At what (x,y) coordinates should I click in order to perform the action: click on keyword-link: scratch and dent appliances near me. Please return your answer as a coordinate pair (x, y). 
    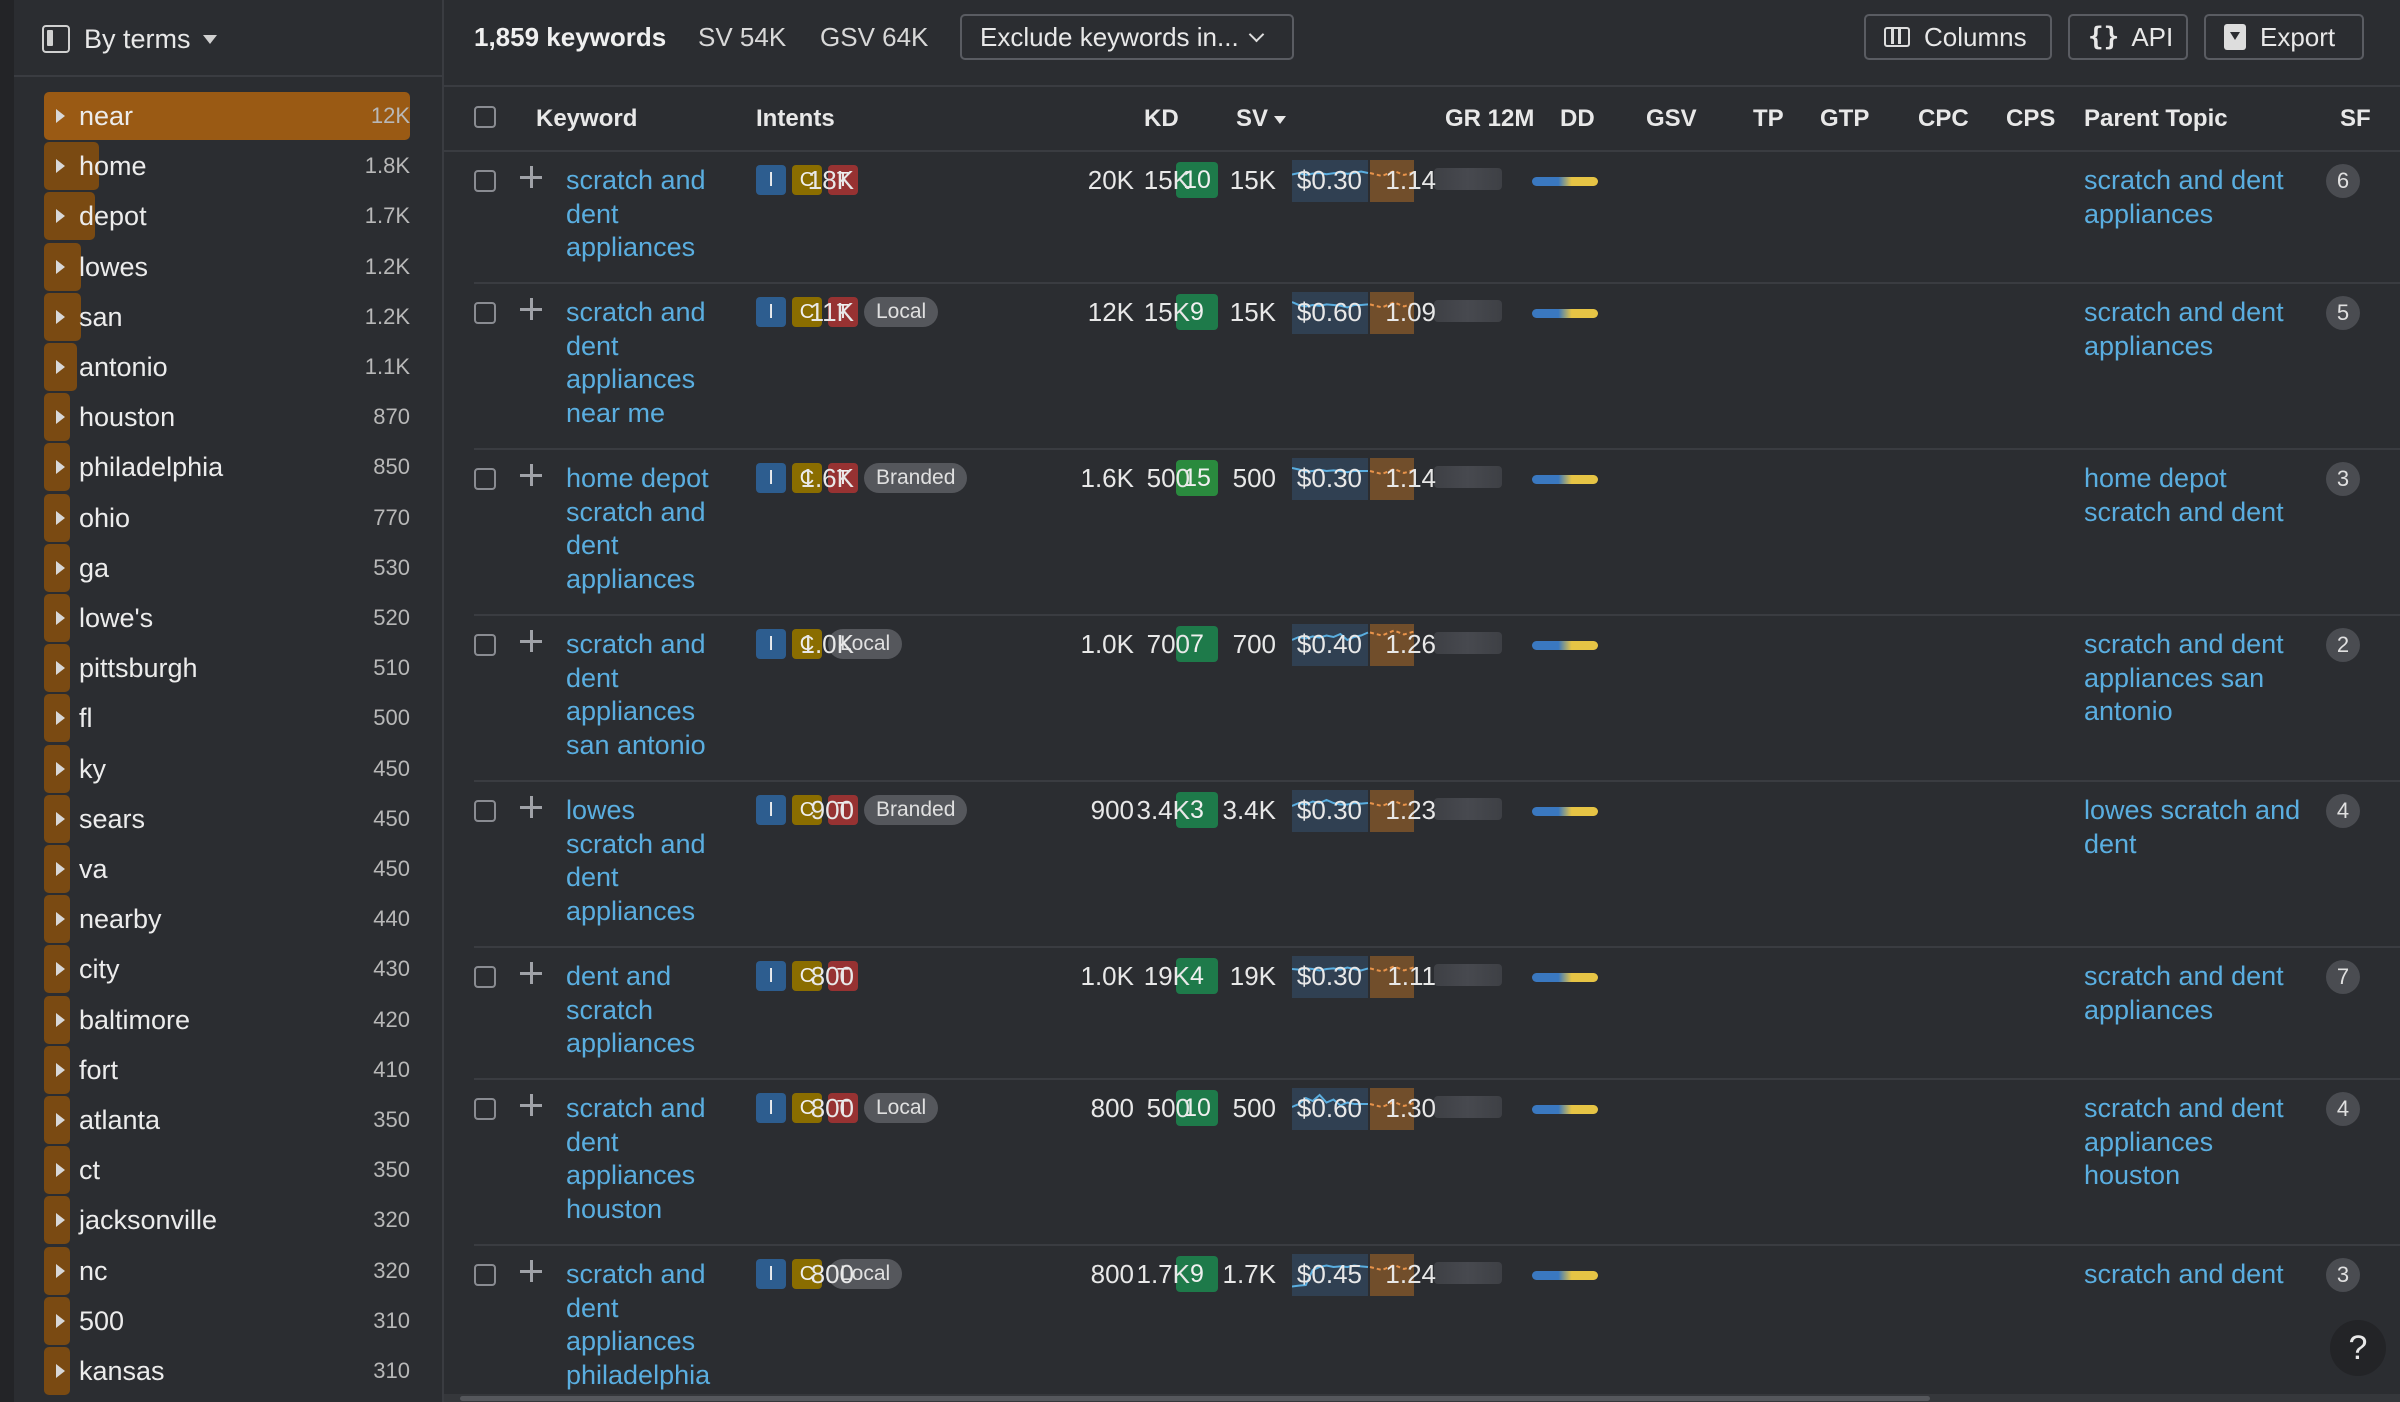
    Looking at the image, I should click on (636, 362).